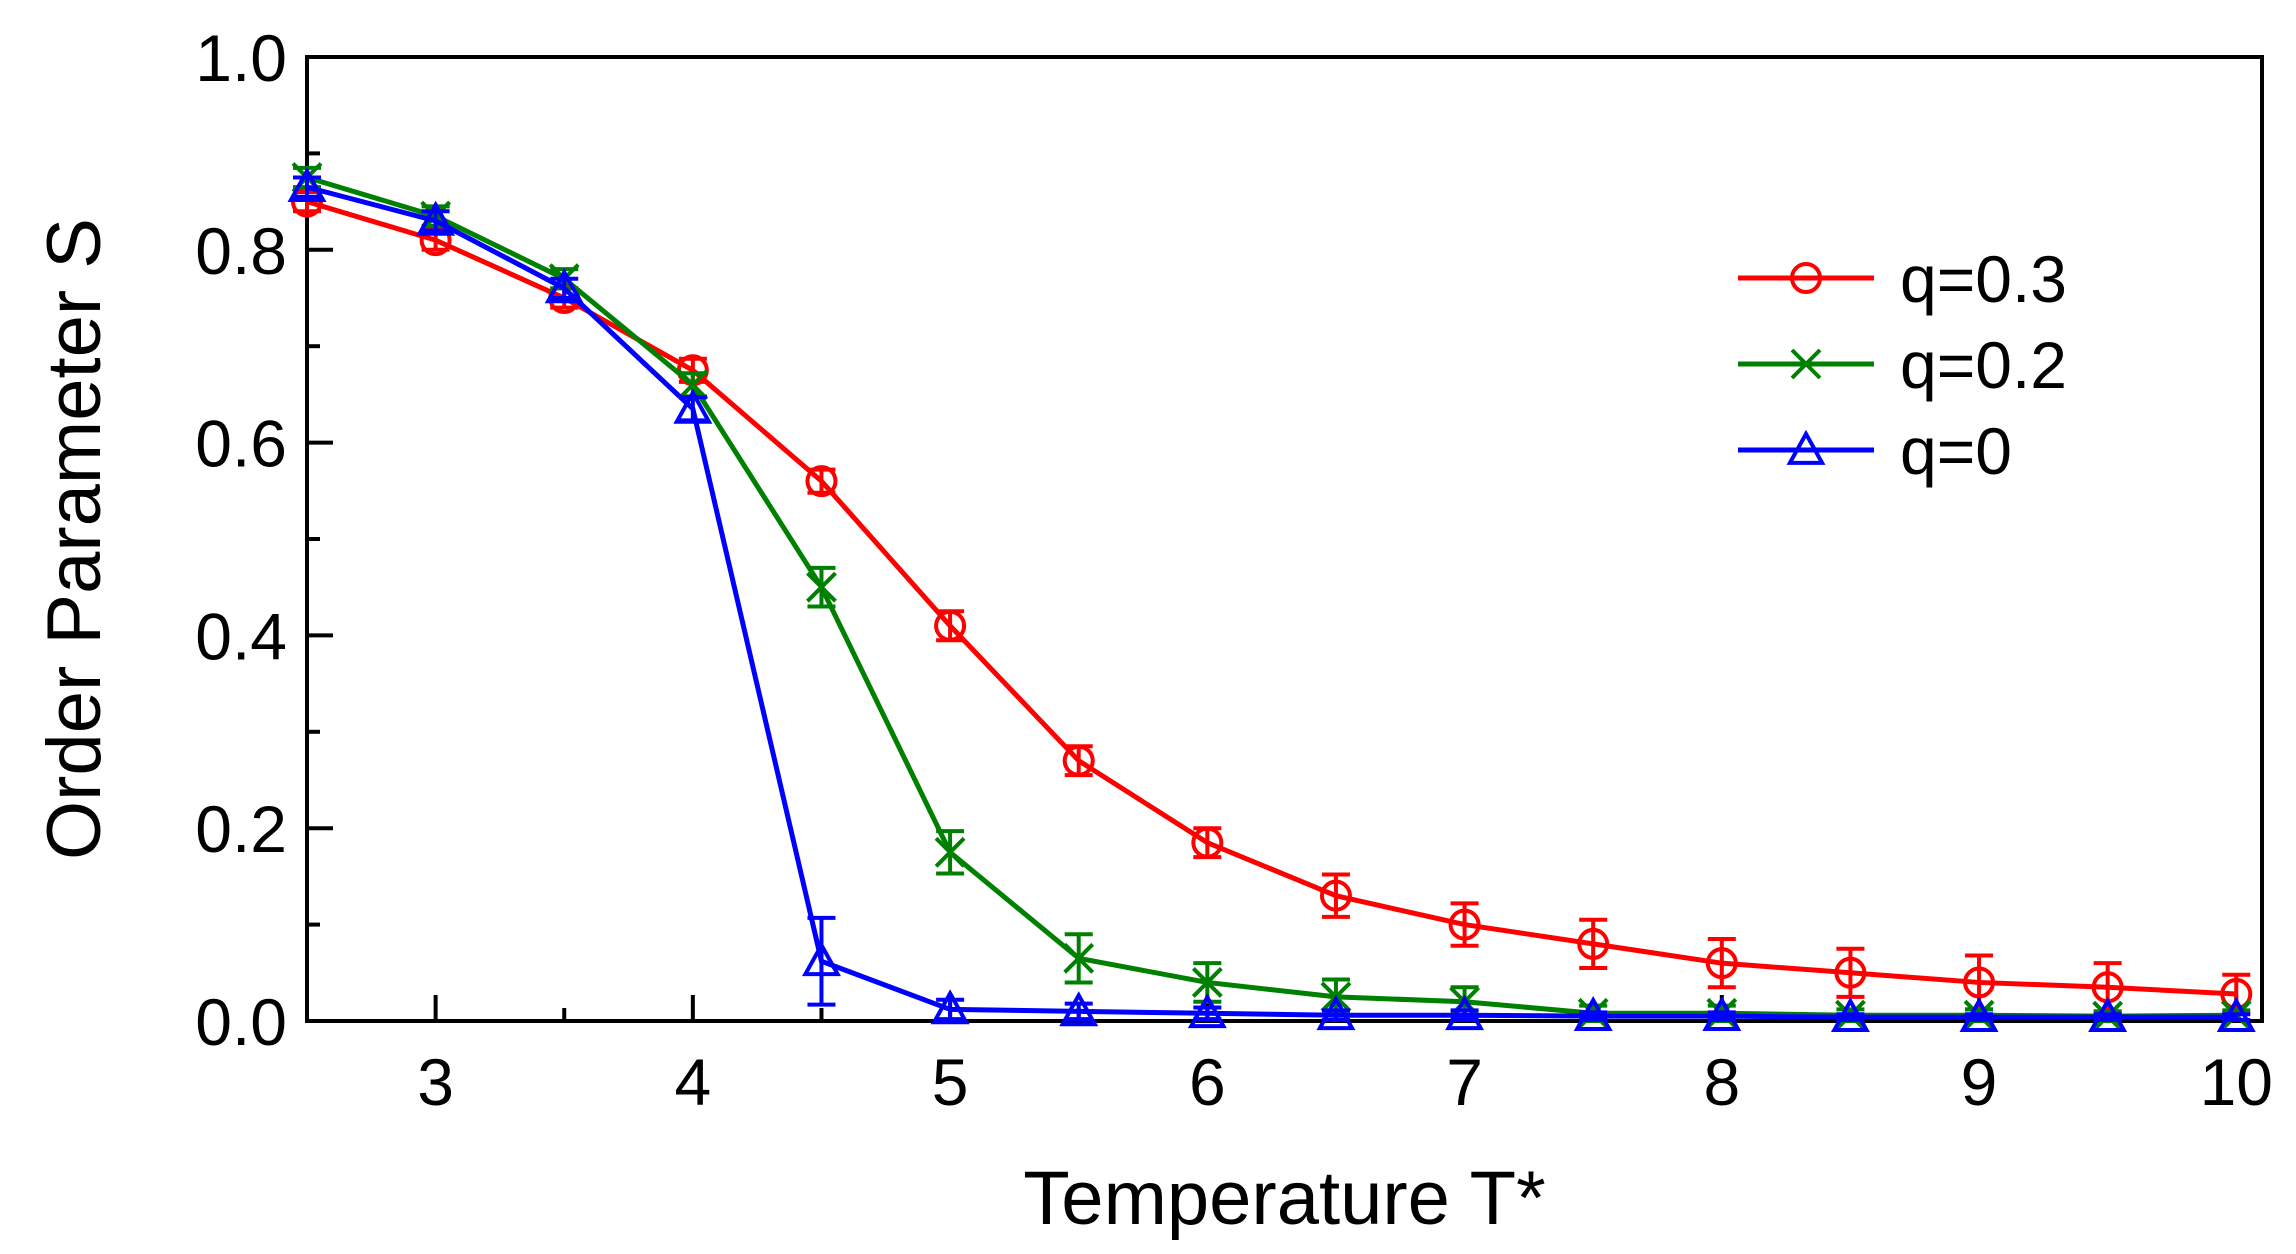  Describe the element at coordinates (950, 1082) in the screenshot. I see `x-tick-label: 5` at that location.